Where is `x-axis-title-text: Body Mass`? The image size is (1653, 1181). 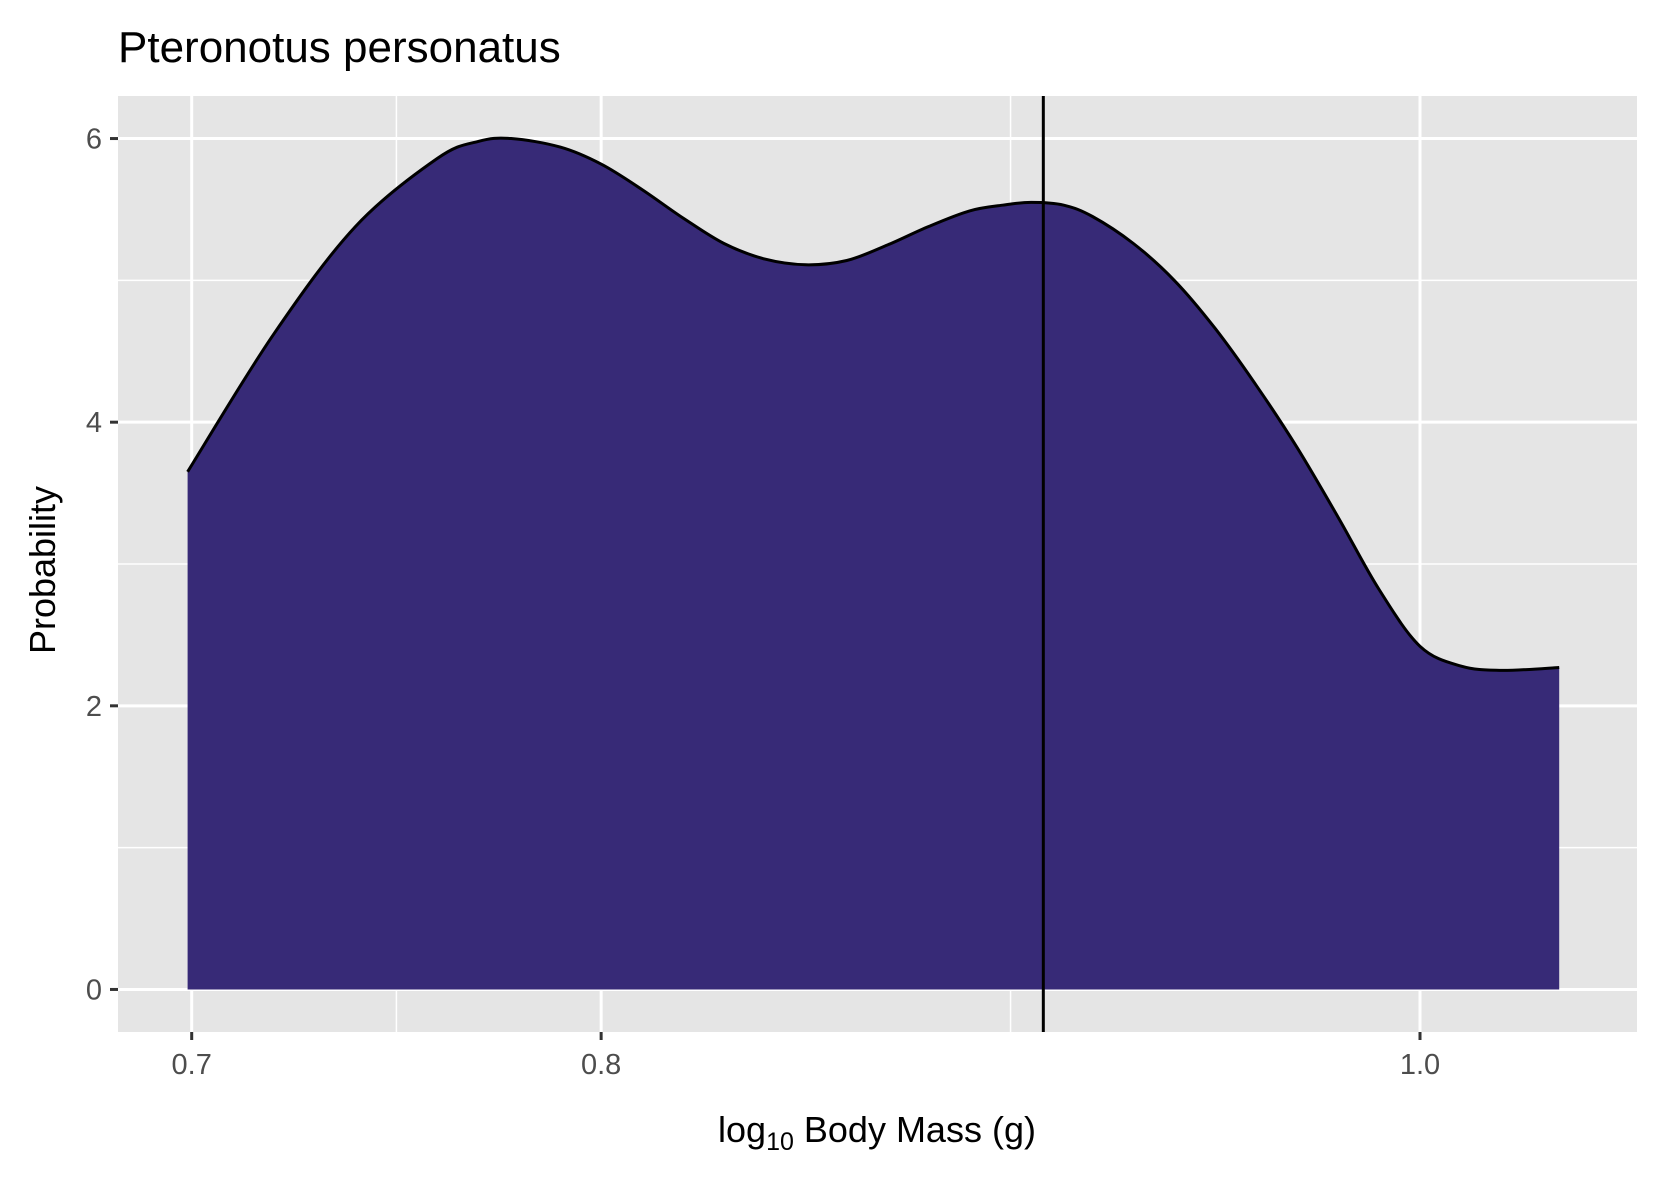
x-axis-title-text: Body Mass is located at coordinates (893, 1129).